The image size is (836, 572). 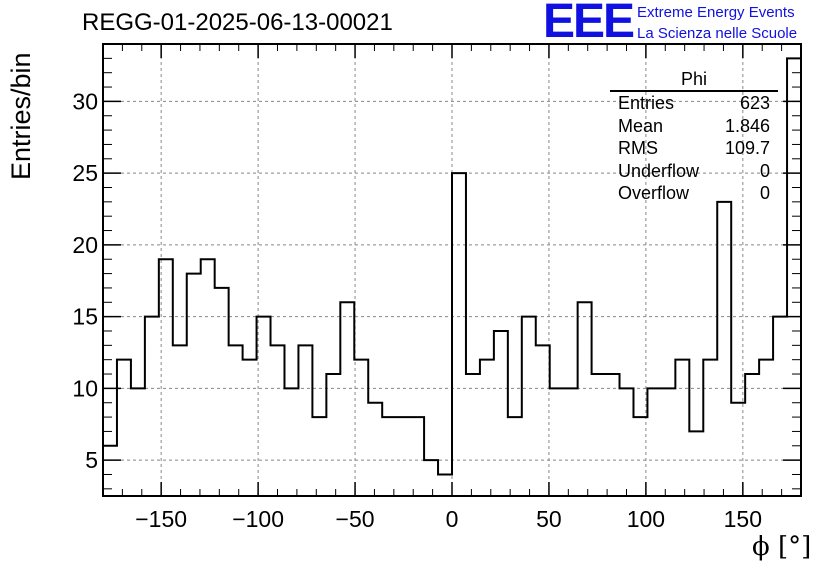 I want to click on y-tick-label: 10, so click(x=85, y=388).